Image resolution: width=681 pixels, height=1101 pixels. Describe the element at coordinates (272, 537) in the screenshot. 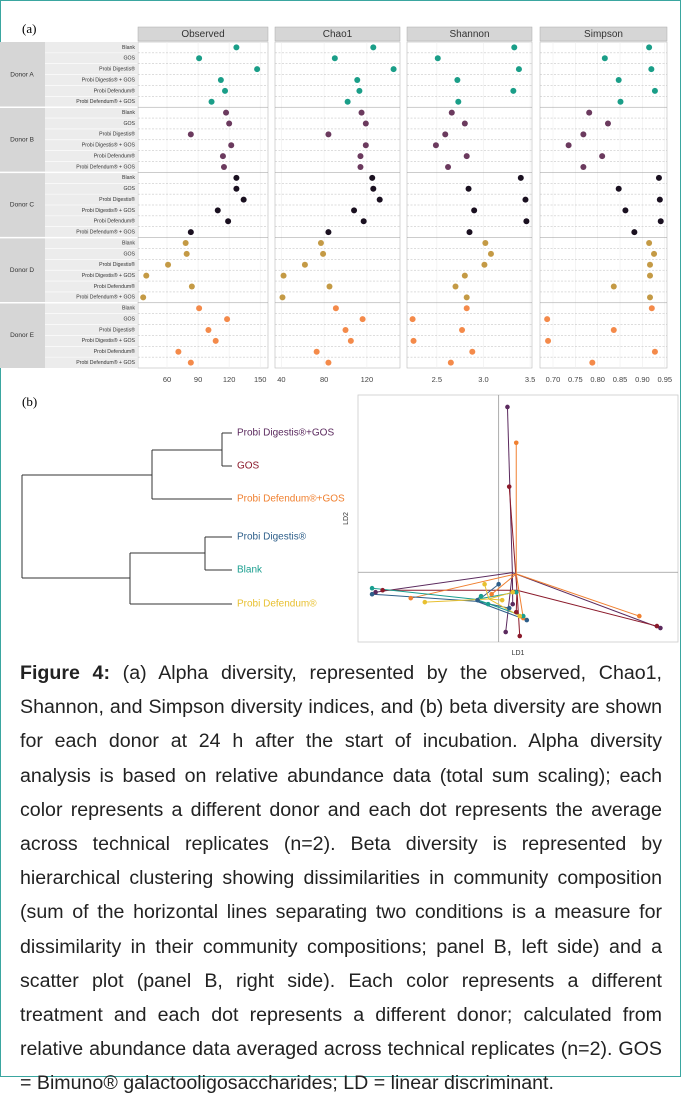

I see `leaf-label: Probi Digestis®` at that location.